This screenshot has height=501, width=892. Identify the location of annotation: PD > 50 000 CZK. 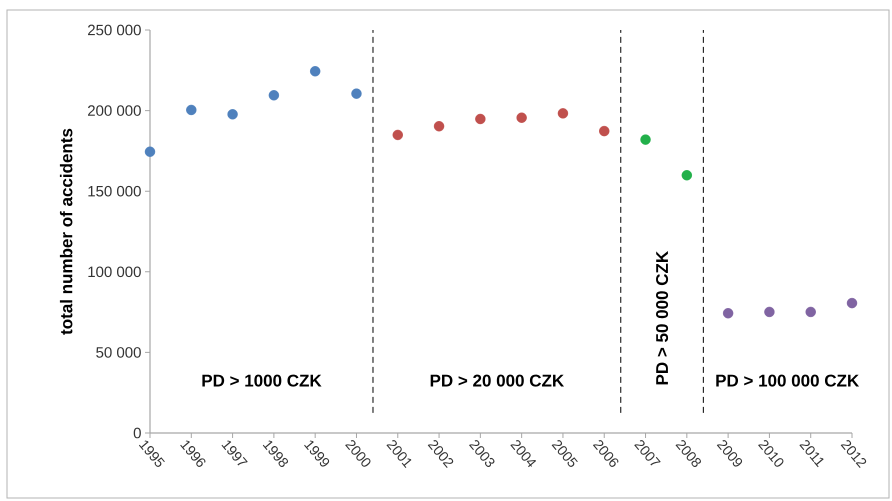
(662, 317).